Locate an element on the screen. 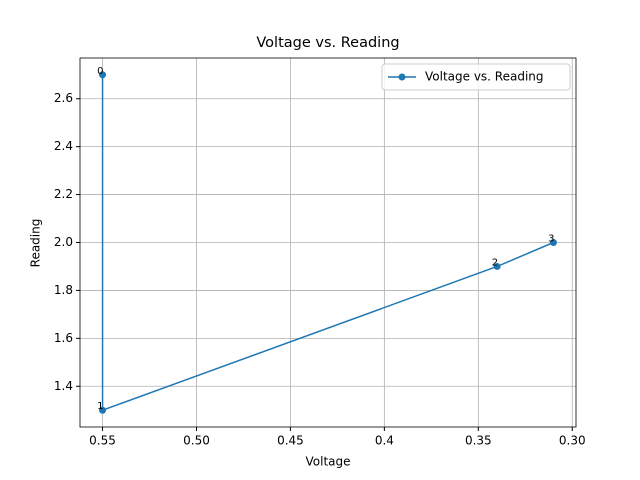 Image resolution: width=640 pixels, height=480 pixels. y-tick-label: 2.2 is located at coordinates (63, 194).